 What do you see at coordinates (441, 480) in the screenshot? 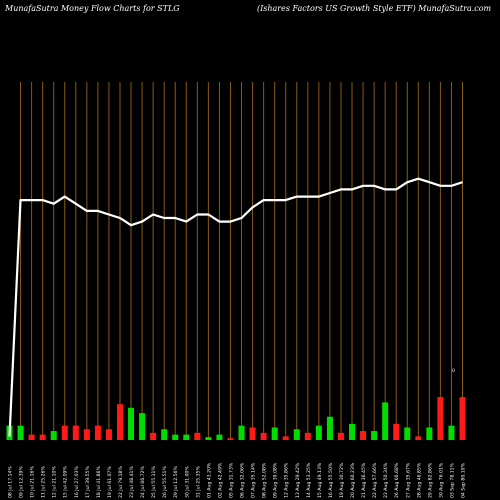
I see `x-tick-label: 30 Aug 76.01%` at bounding box center [441, 480].